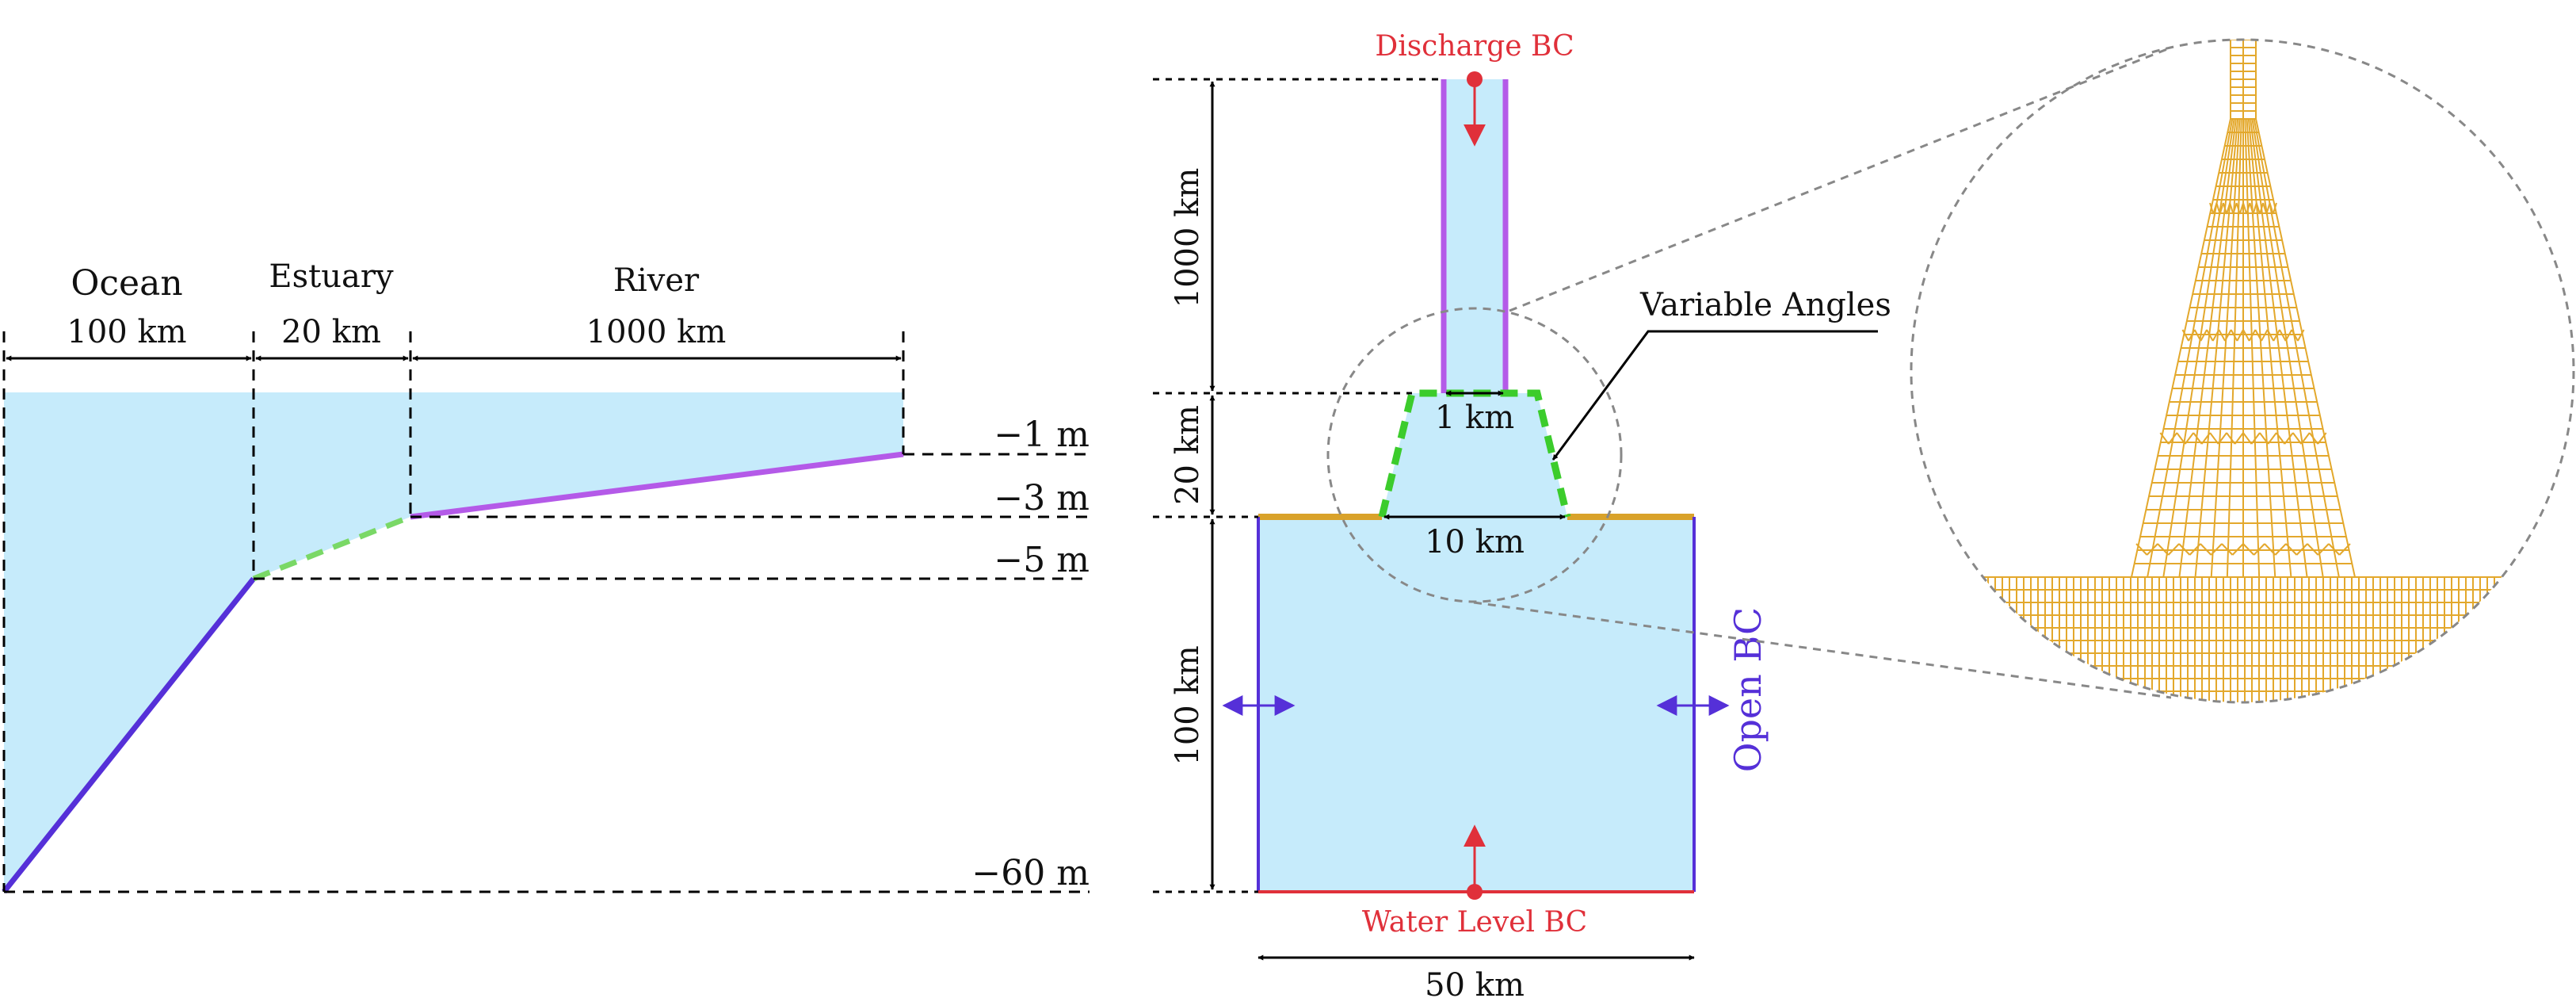 The width and height of the screenshot is (2576, 1002). What do you see at coordinates (1748, 689) in the screenshot?
I see `open-bc-label: Open BC` at bounding box center [1748, 689].